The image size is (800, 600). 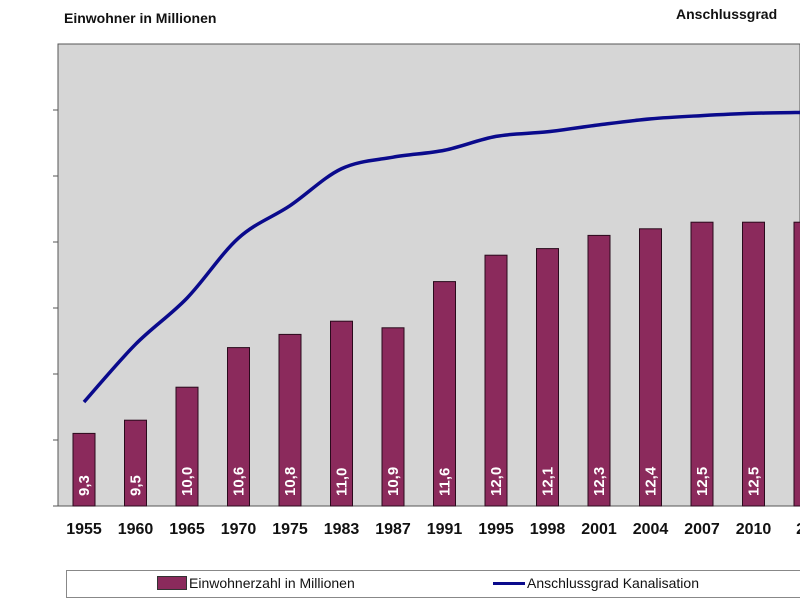 I want to click on bar-1975, so click(x=290, y=420).